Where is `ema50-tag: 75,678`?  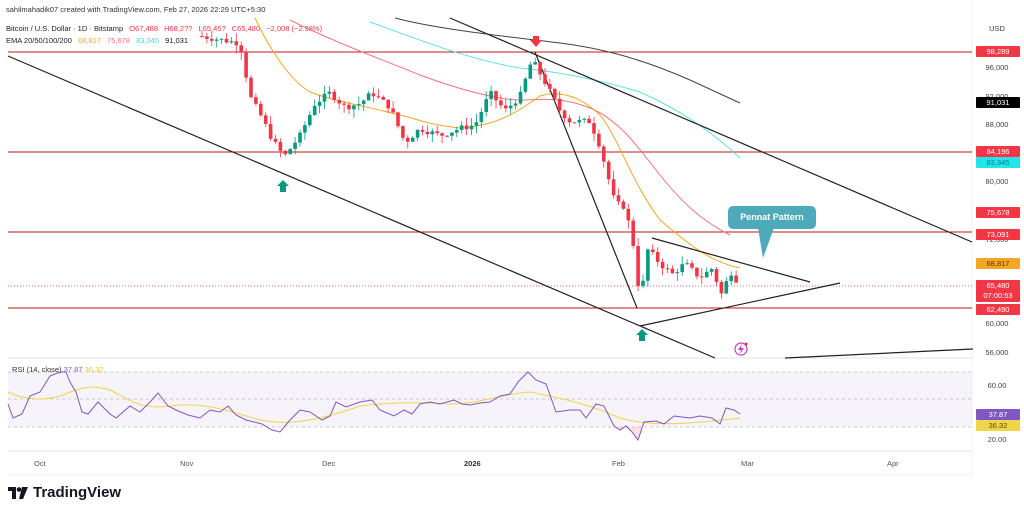
ema50-tag: 75,678 is located at coordinates (998, 212).